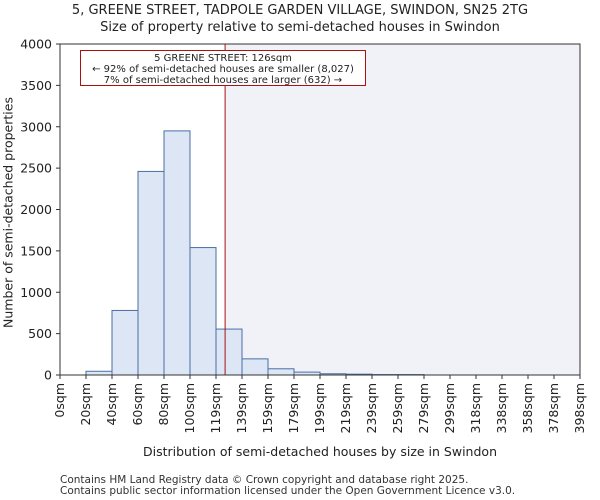 This screenshot has height=500, width=600. What do you see at coordinates (423, 408) in the screenshot?
I see `x-tick-label: 279sqm` at bounding box center [423, 408].